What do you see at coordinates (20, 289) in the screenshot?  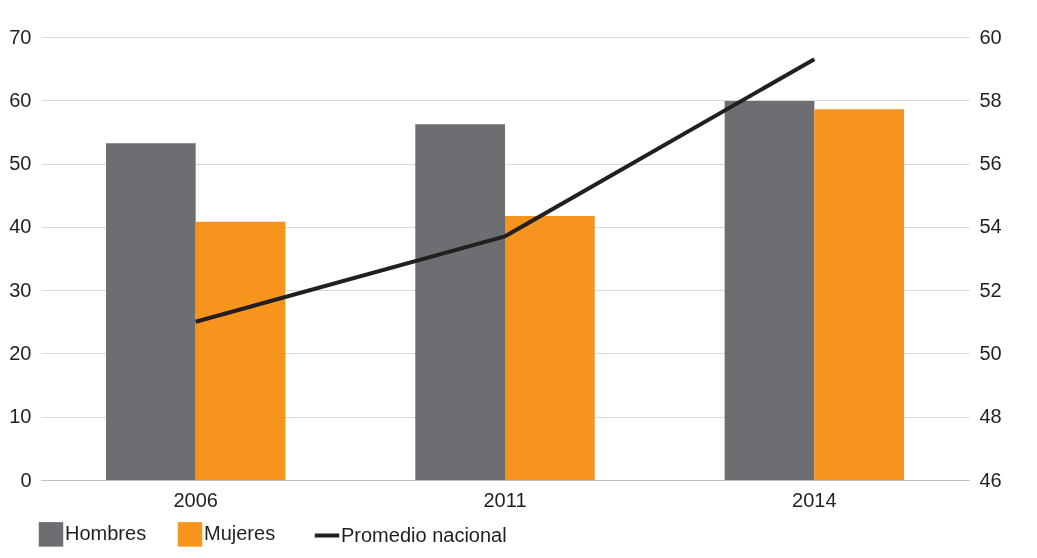 I see `y-tick-label: 30` at bounding box center [20, 289].